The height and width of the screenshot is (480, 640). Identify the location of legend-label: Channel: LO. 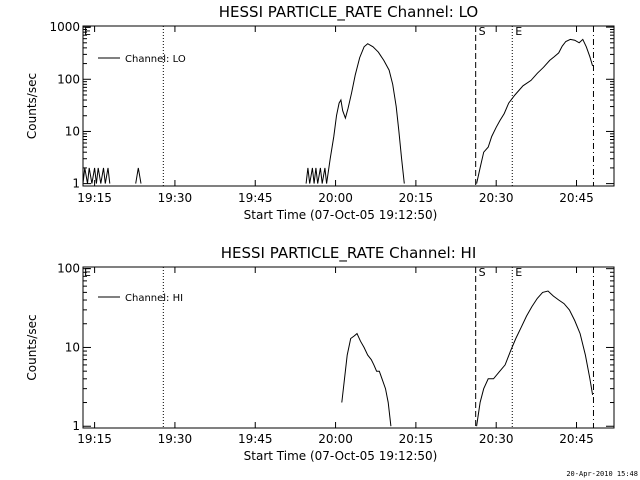
(155, 59).